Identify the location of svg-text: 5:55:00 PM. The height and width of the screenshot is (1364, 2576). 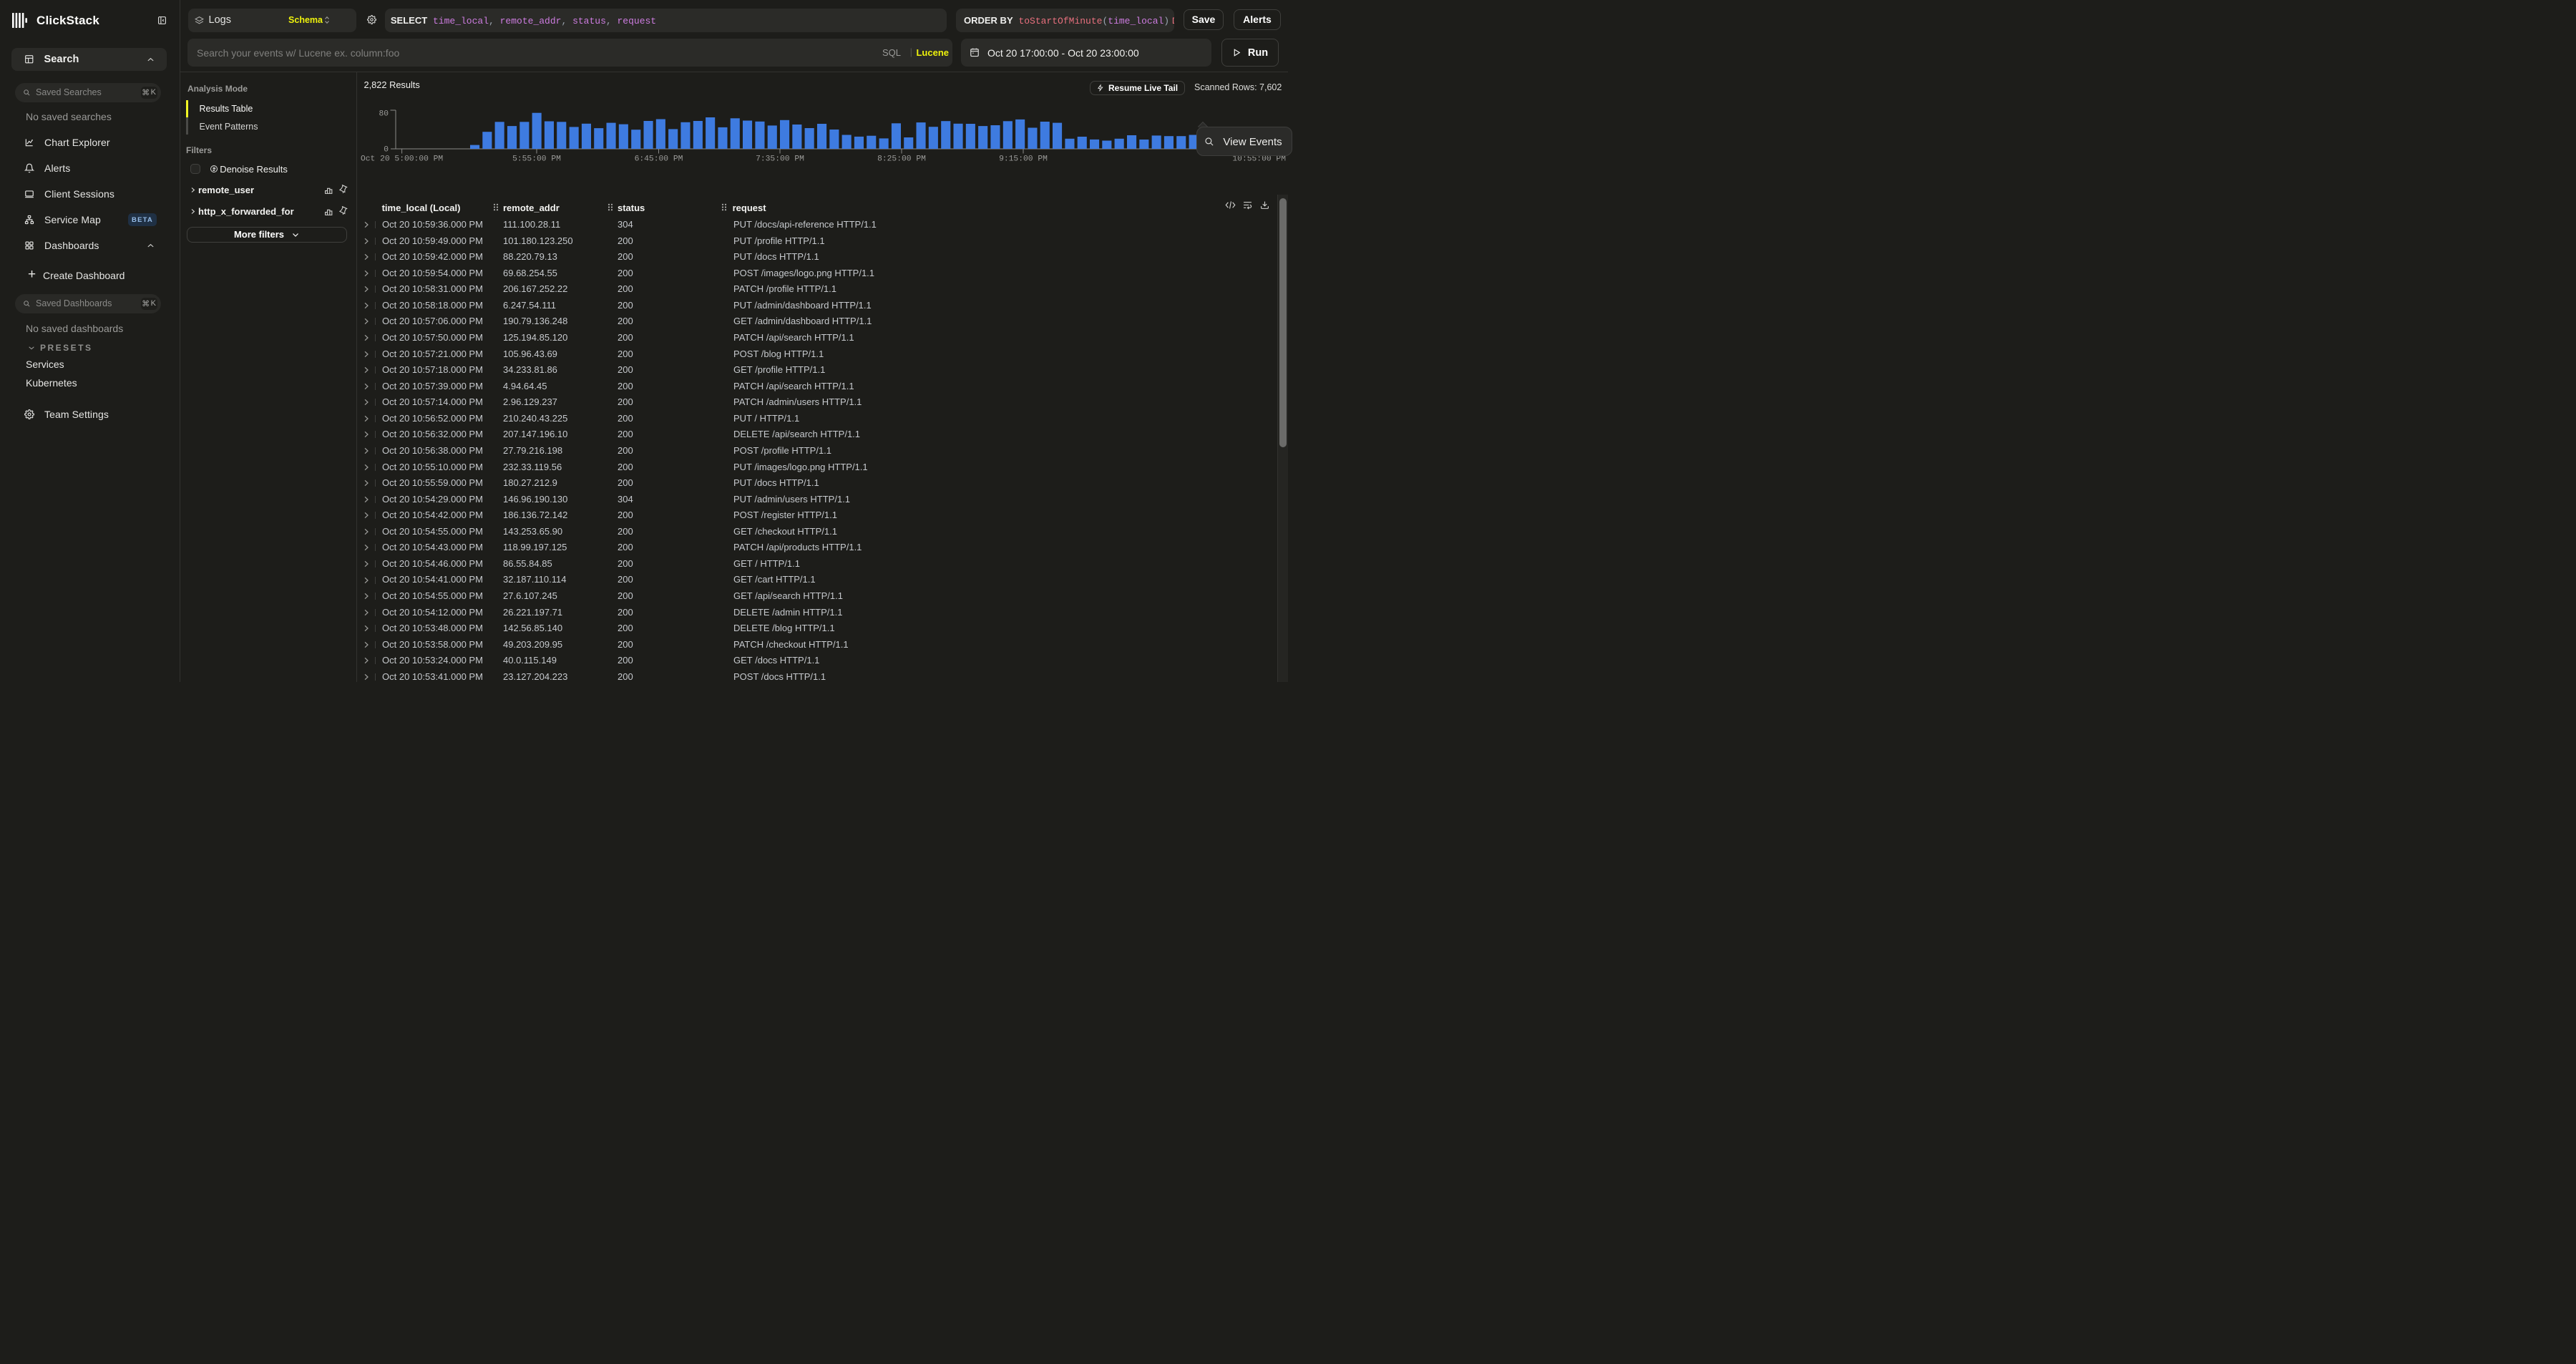
(536, 159).